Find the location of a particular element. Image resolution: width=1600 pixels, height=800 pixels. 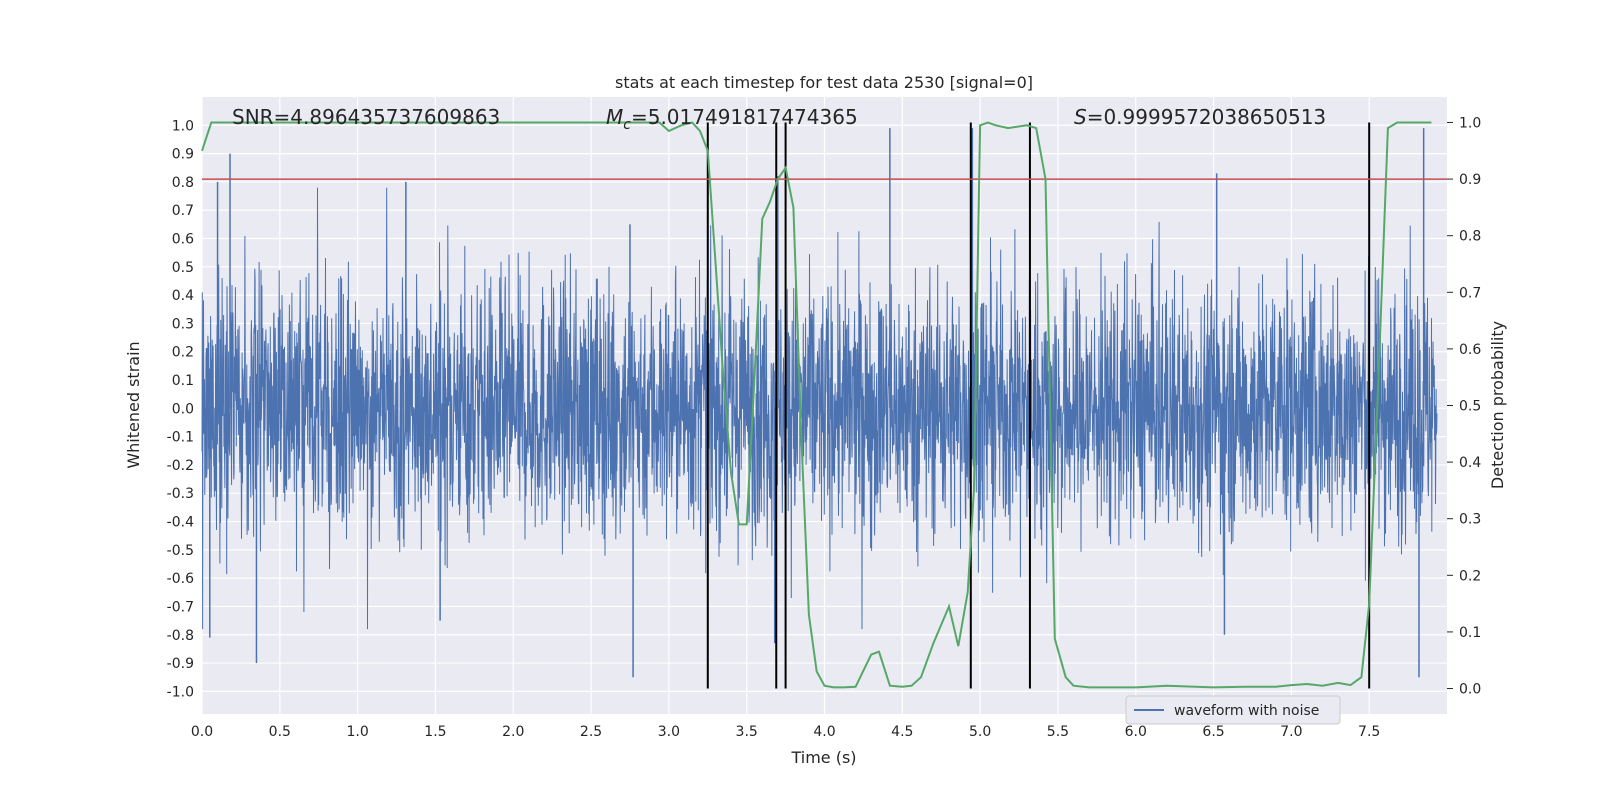

y-tick-label: -0.3 is located at coordinates (180, 494).